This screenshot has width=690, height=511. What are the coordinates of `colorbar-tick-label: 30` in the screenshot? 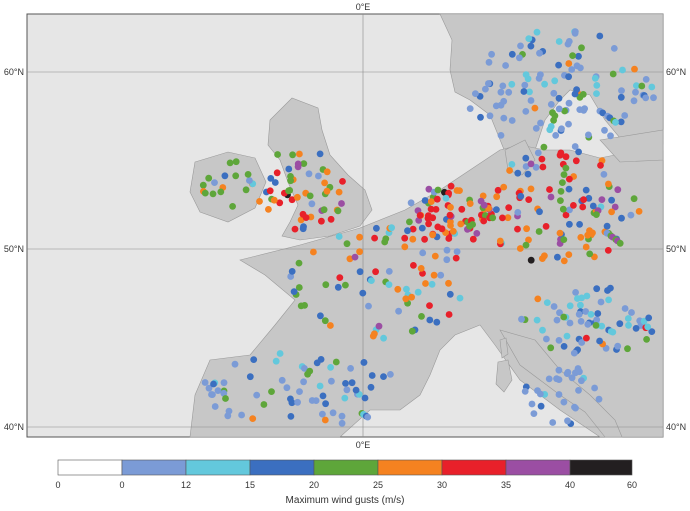 It's located at (442, 485).